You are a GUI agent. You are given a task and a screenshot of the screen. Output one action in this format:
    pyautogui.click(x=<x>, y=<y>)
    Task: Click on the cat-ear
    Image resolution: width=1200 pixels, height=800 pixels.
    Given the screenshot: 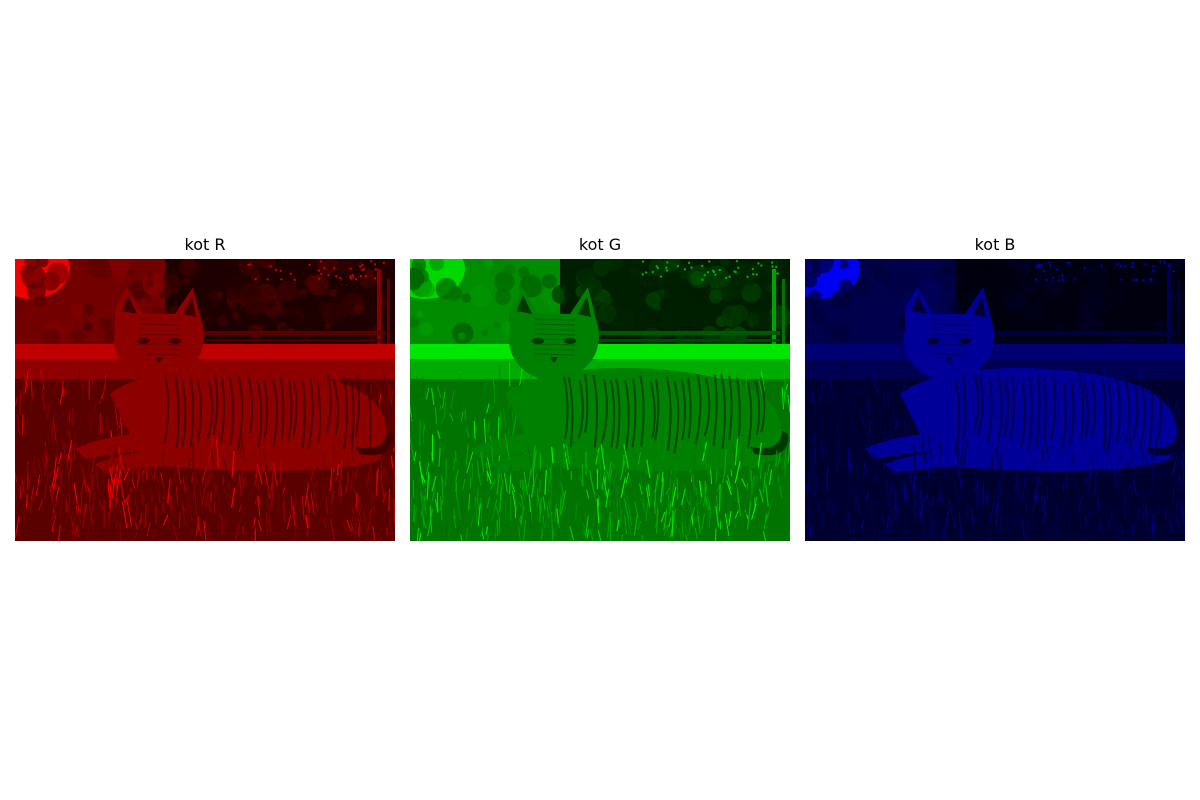 What is the action you would take?
    pyautogui.click(x=584, y=306)
    